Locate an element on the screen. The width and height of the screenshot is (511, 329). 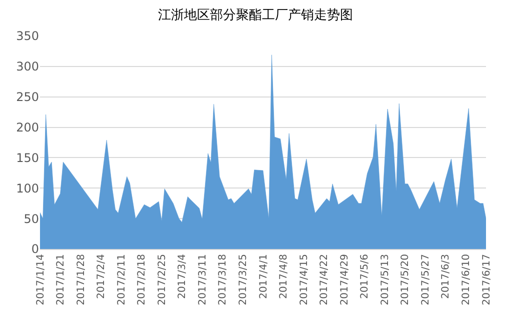
y-tick-label: 0 is located at coordinates (35, 249).